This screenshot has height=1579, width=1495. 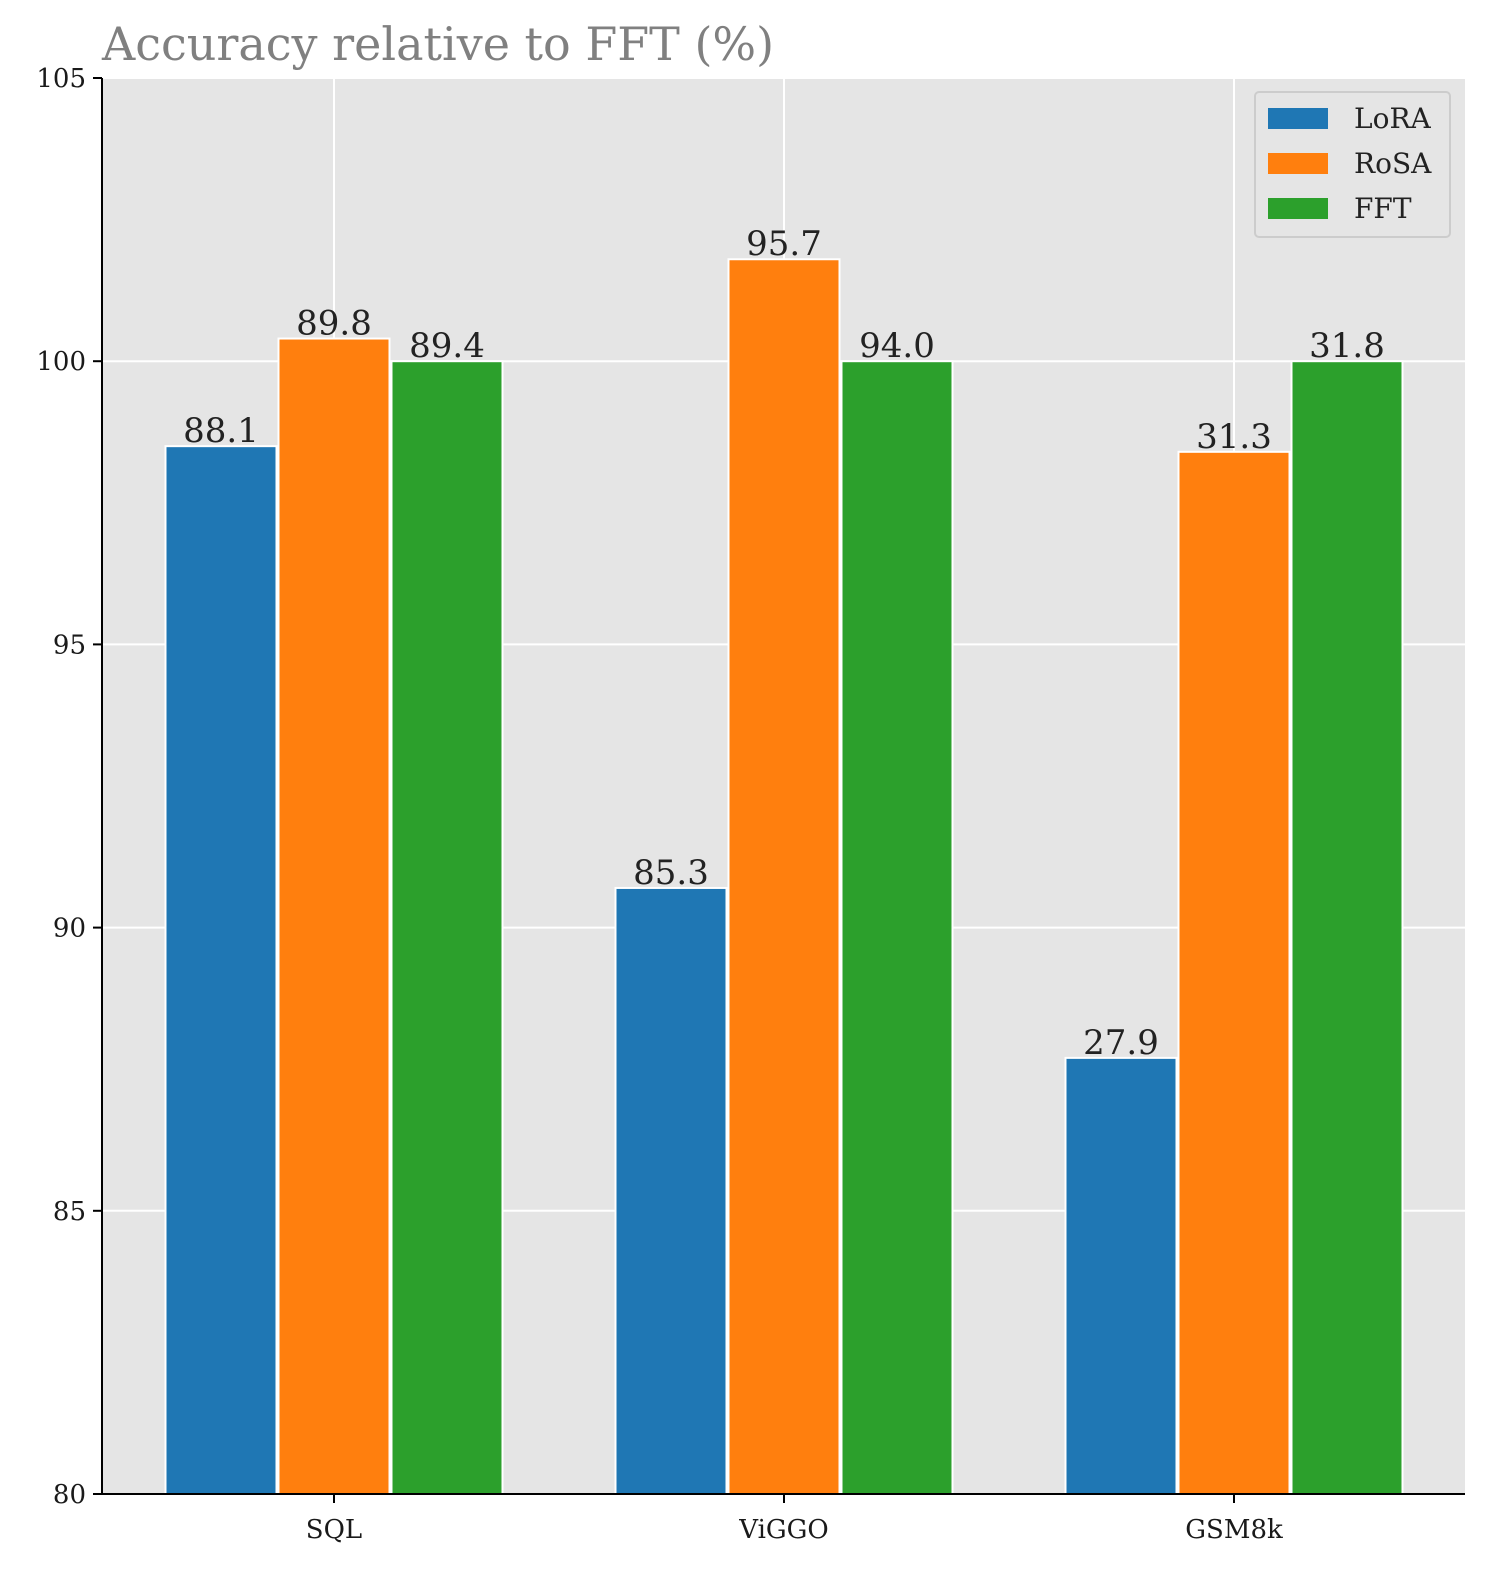 I want to click on x-tick-label: SQL, so click(x=334, y=1530).